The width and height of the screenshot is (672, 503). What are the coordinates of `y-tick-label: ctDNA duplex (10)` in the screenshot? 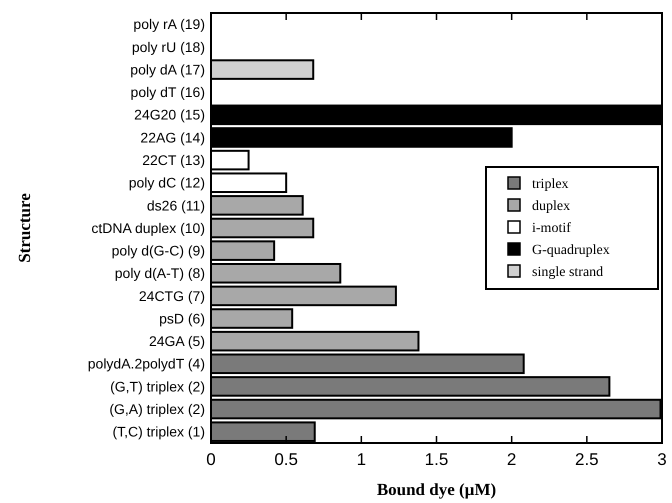 It's located at (148, 228).